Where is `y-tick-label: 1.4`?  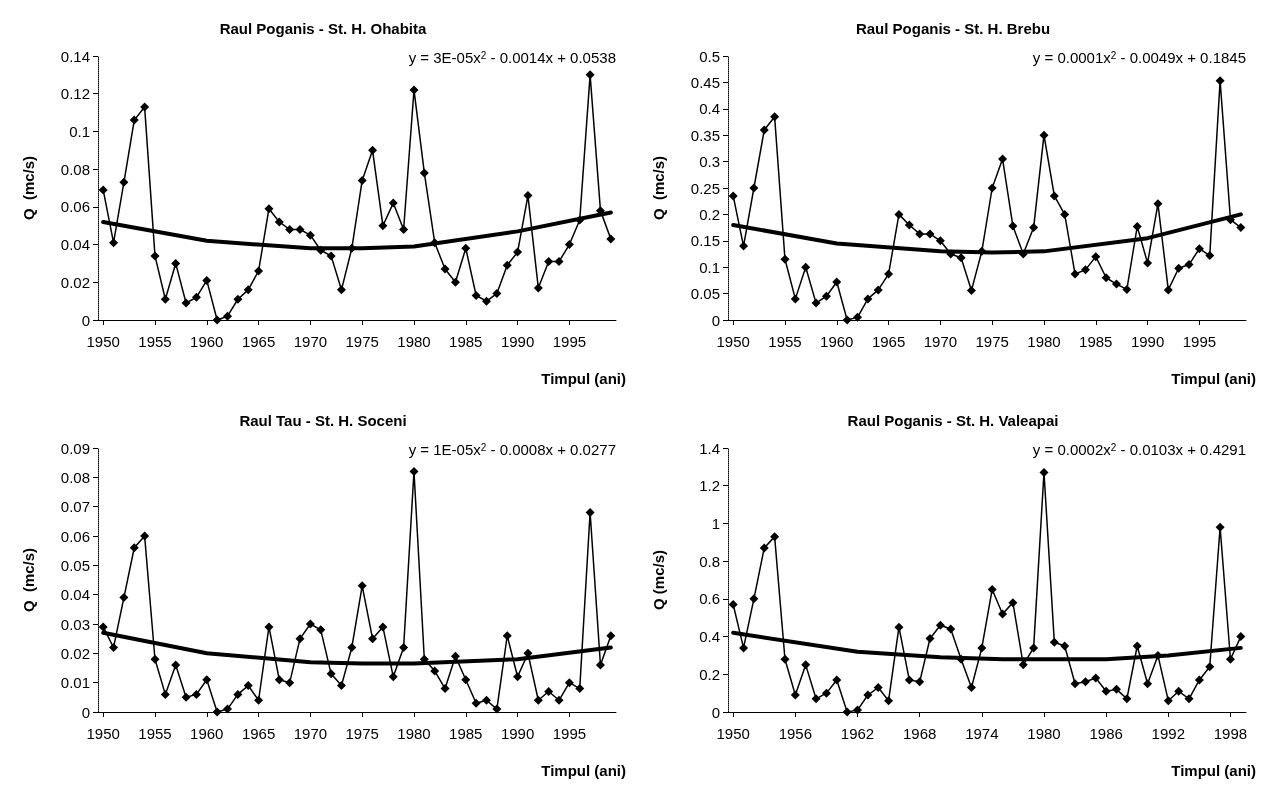 y-tick-label: 1.4 is located at coordinates (709, 448).